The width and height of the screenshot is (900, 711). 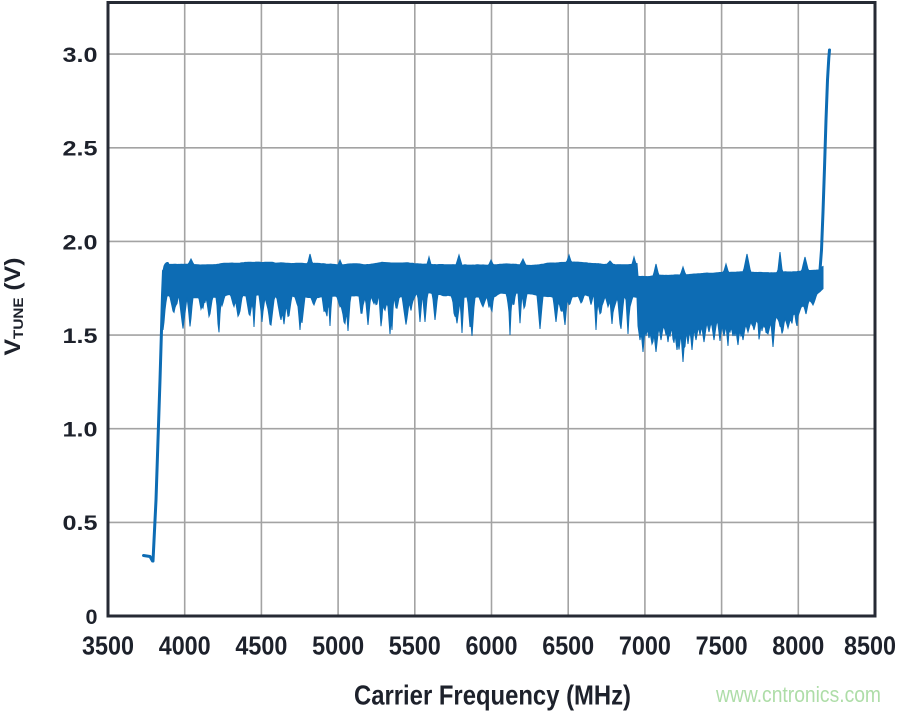 I want to click on svg-text: VTUNE (V), so click(x=13, y=307).